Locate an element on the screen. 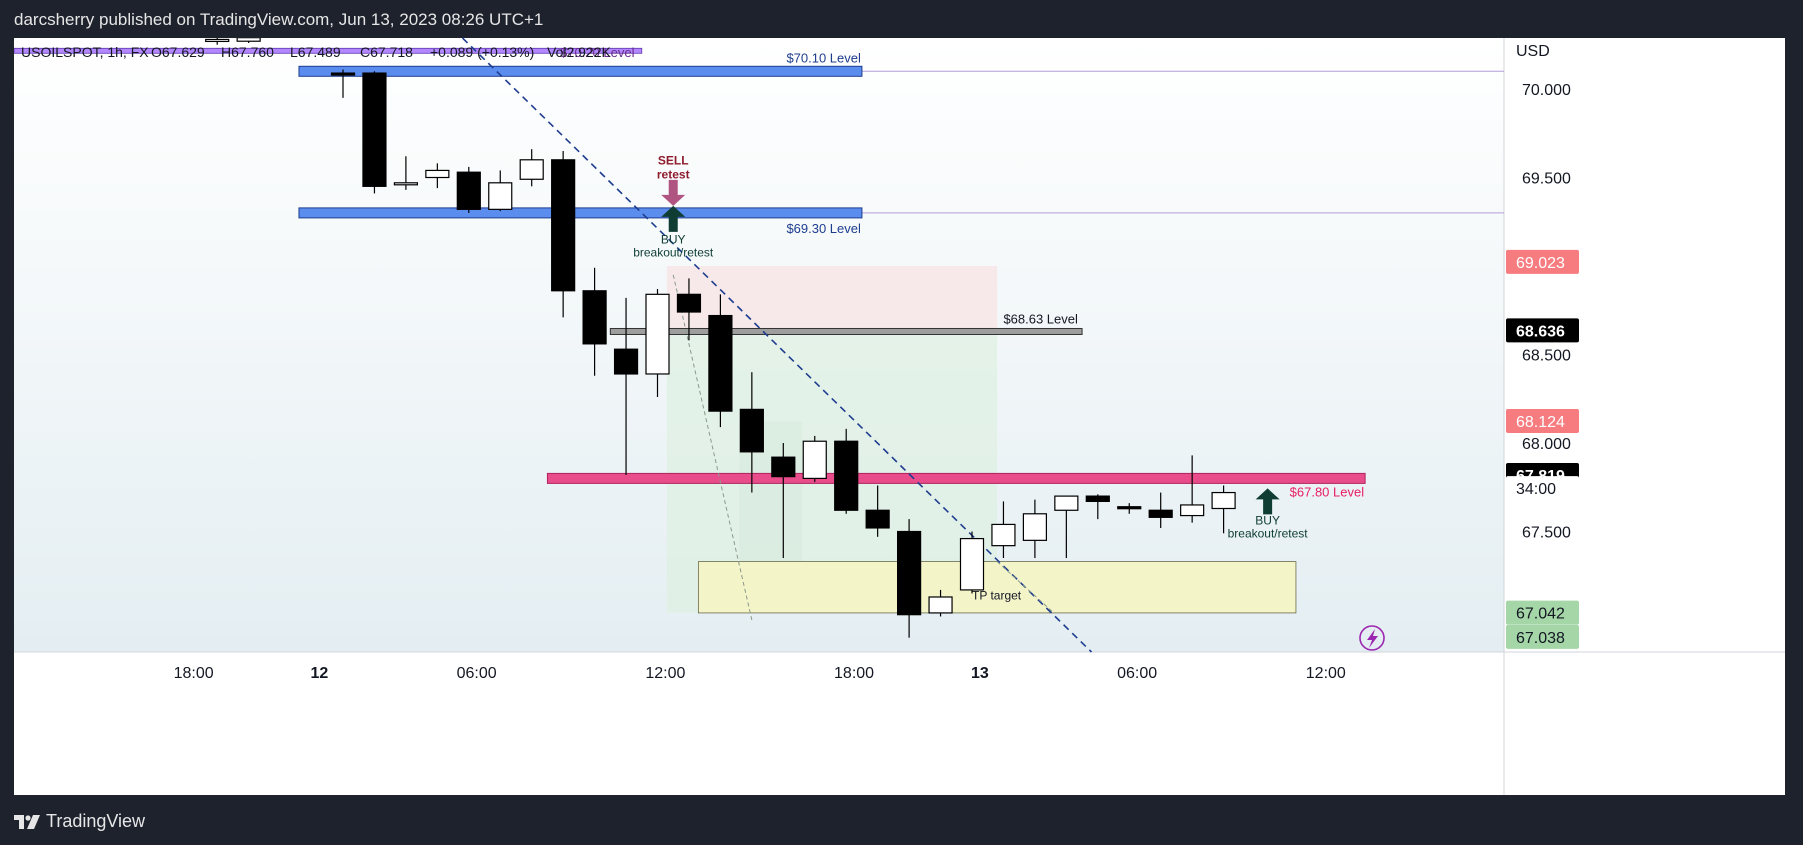  sell-arrow-icon is located at coordinates (673, 192).